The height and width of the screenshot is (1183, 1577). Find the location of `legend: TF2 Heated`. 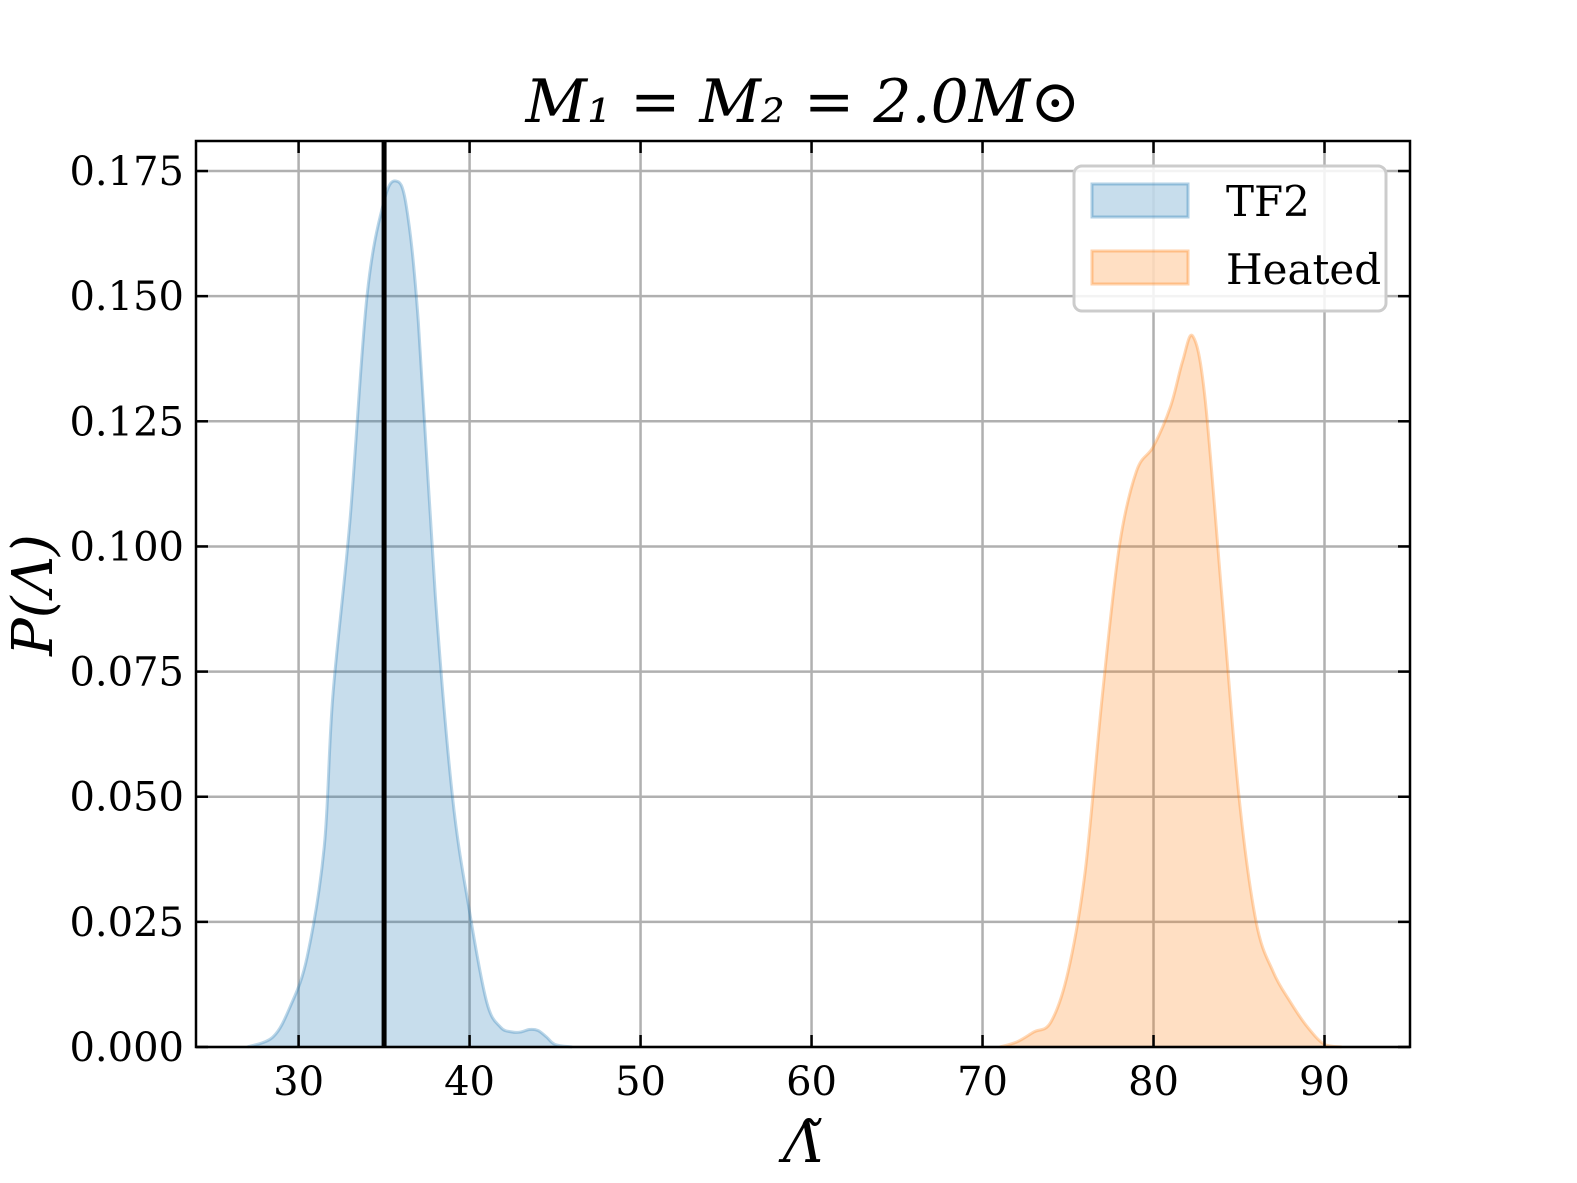

legend: TF2 Heated is located at coordinates (1230, 238).